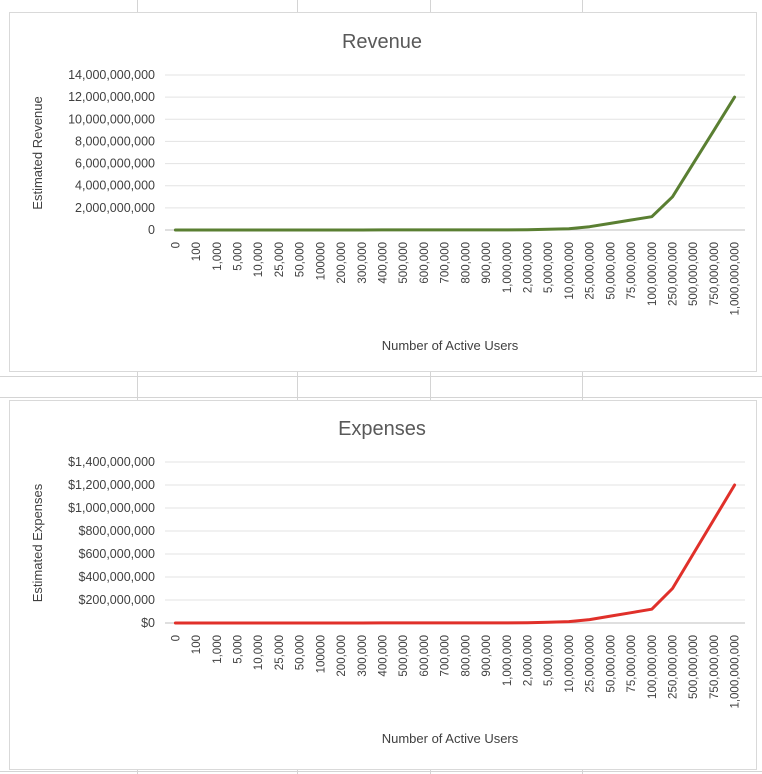  I want to click on x-tick-label: 100, so click(197, 251).